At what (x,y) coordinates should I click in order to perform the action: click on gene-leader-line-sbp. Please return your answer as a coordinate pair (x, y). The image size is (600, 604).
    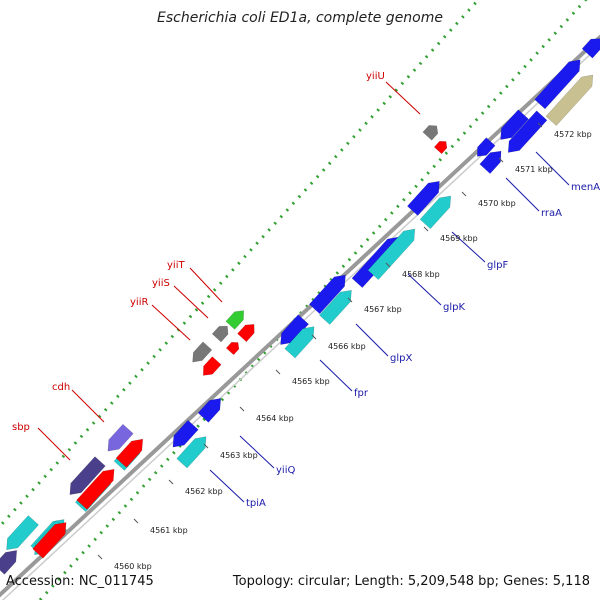
    Looking at the image, I should click on (54, 444).